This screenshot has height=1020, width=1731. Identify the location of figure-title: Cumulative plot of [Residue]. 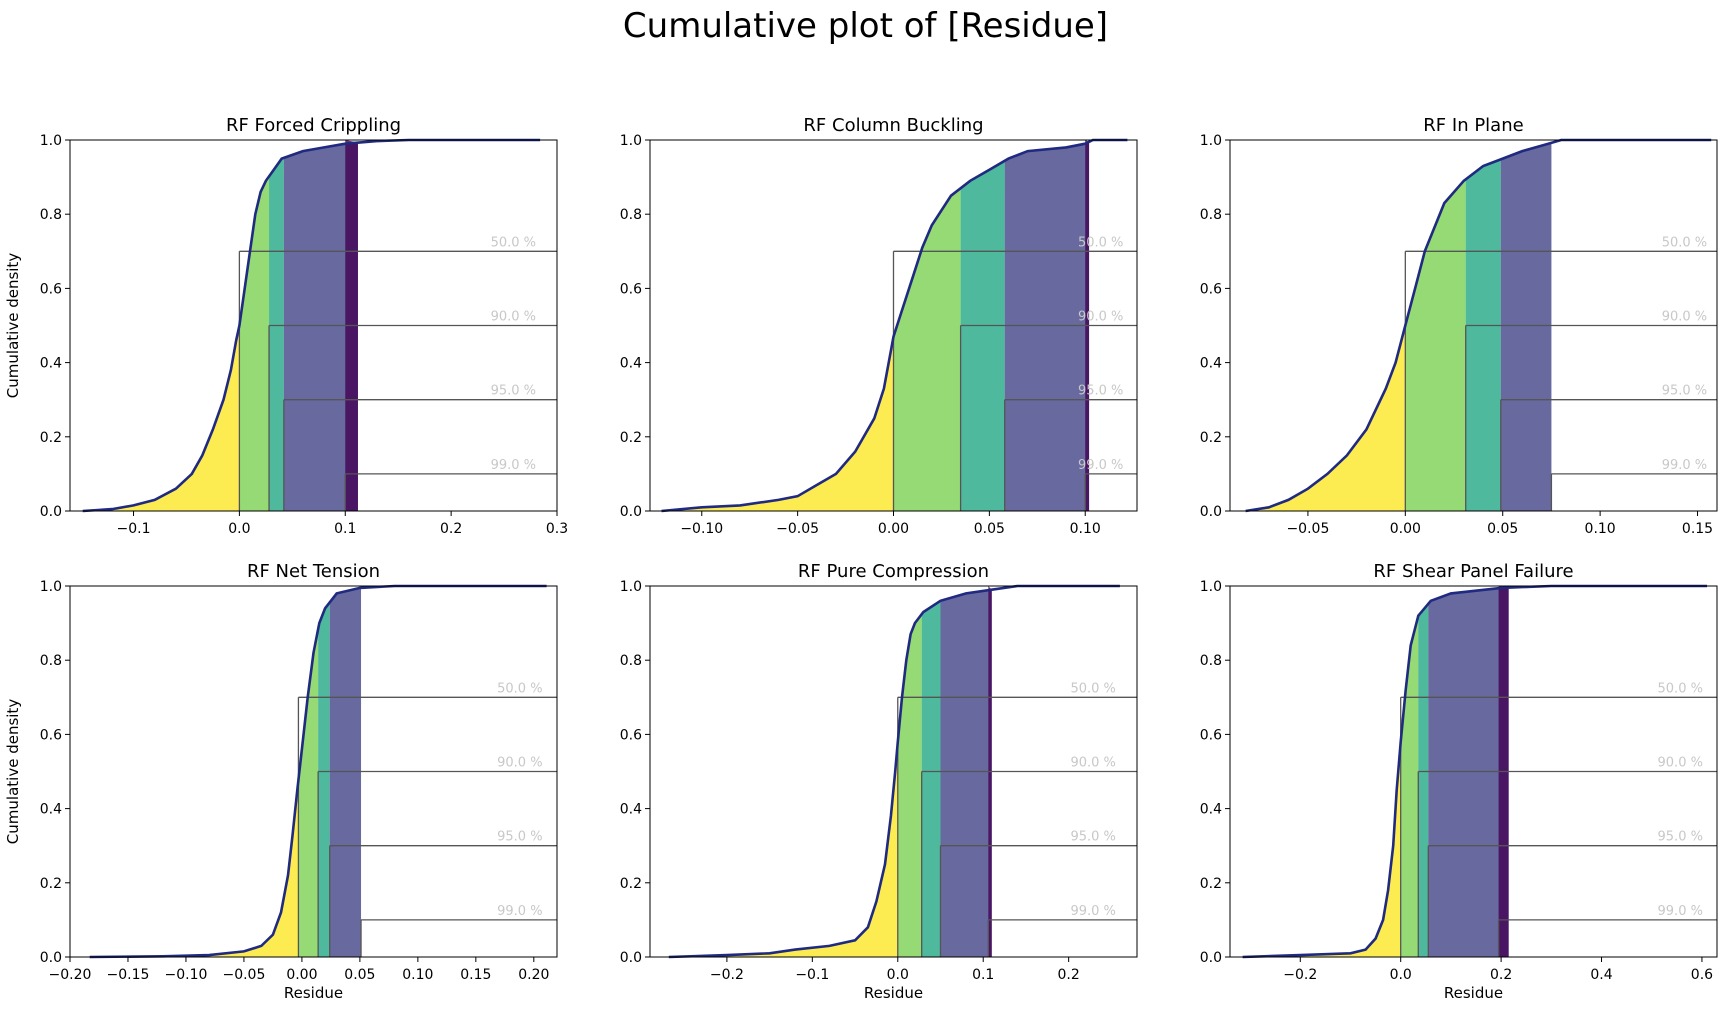
(865, 26).